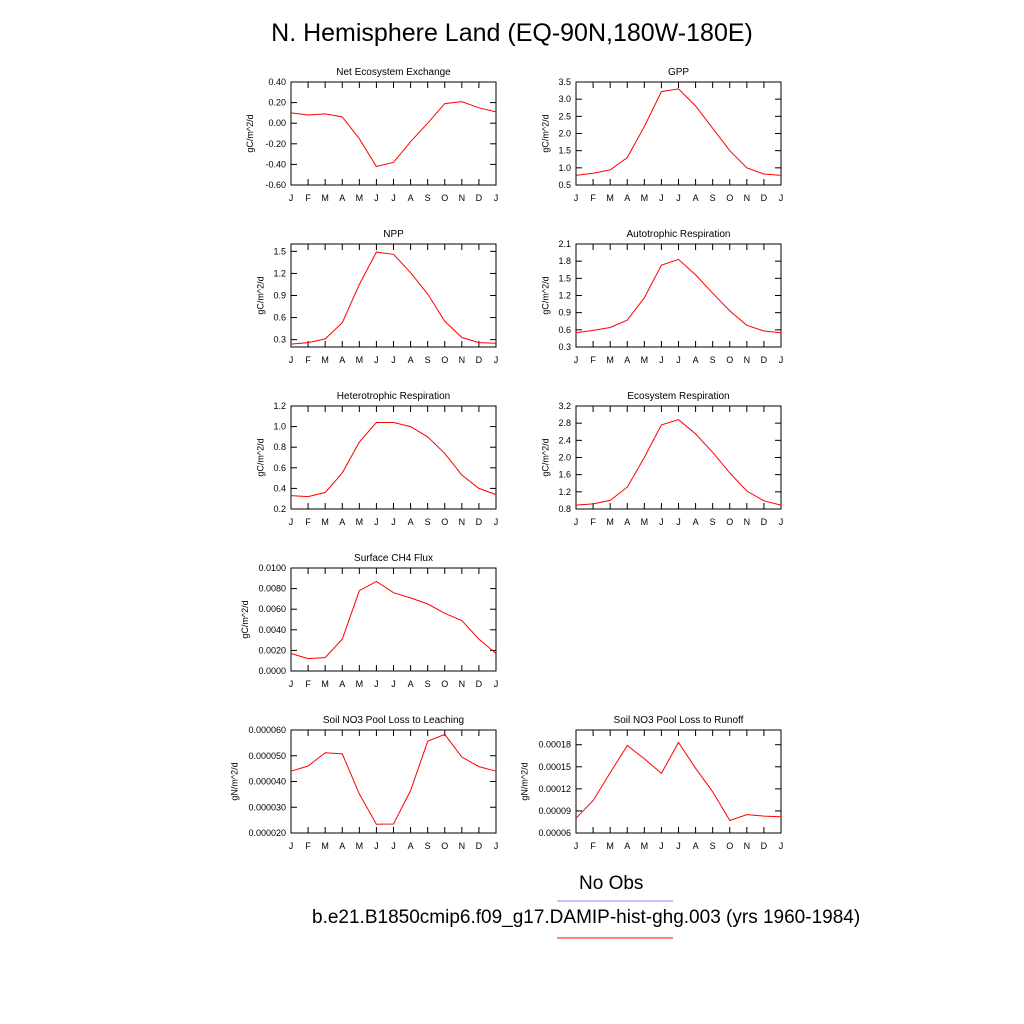  Describe the element at coordinates (554, 767) in the screenshot. I see `y-tick-label: 0.00015` at that location.